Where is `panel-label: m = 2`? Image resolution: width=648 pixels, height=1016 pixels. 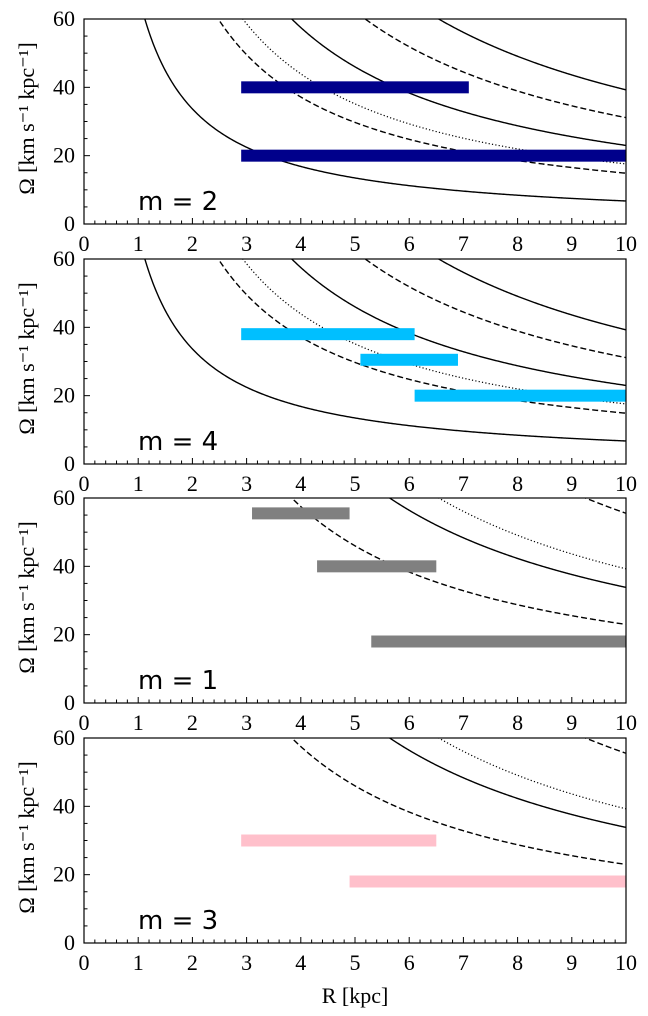 panel-label: m = 2 is located at coordinates (178, 202).